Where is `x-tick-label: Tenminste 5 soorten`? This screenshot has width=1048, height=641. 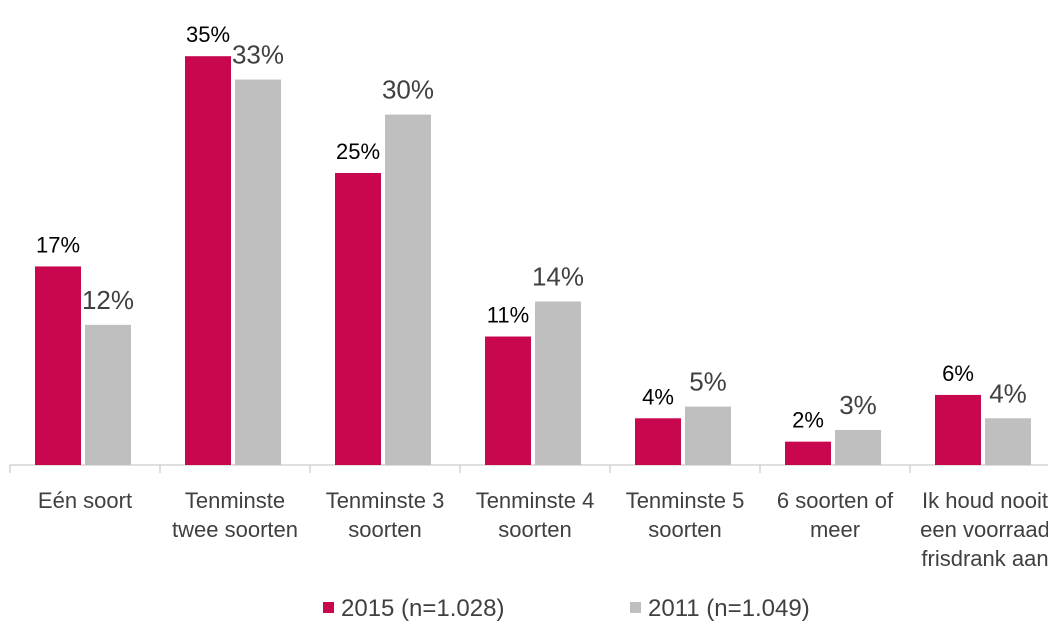 x-tick-label: Tenminste 5 soorten is located at coordinates (685, 515).